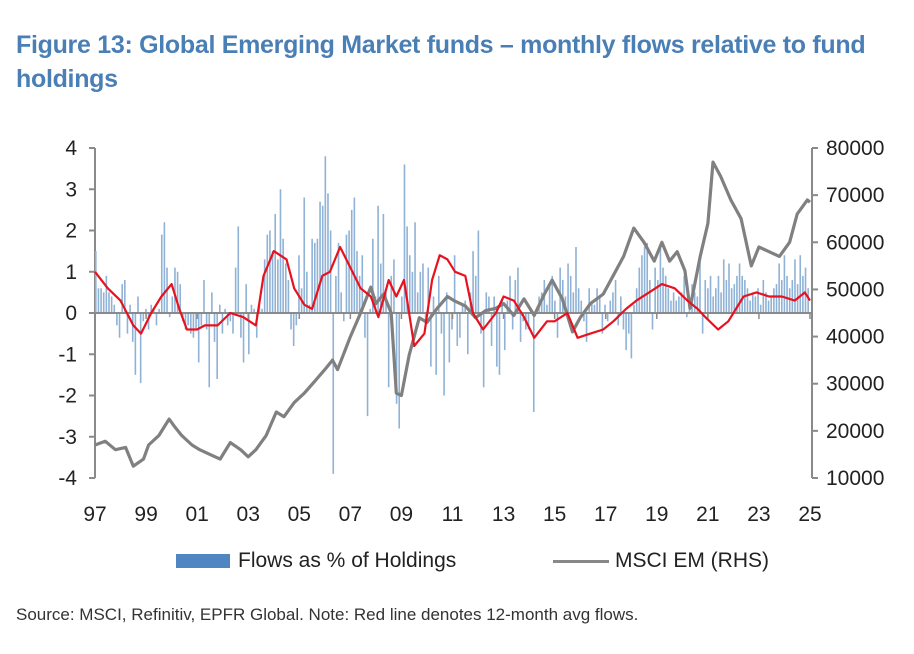  Describe the element at coordinates (855, 195) in the screenshot. I see `right-tick-label: 70000` at that location.